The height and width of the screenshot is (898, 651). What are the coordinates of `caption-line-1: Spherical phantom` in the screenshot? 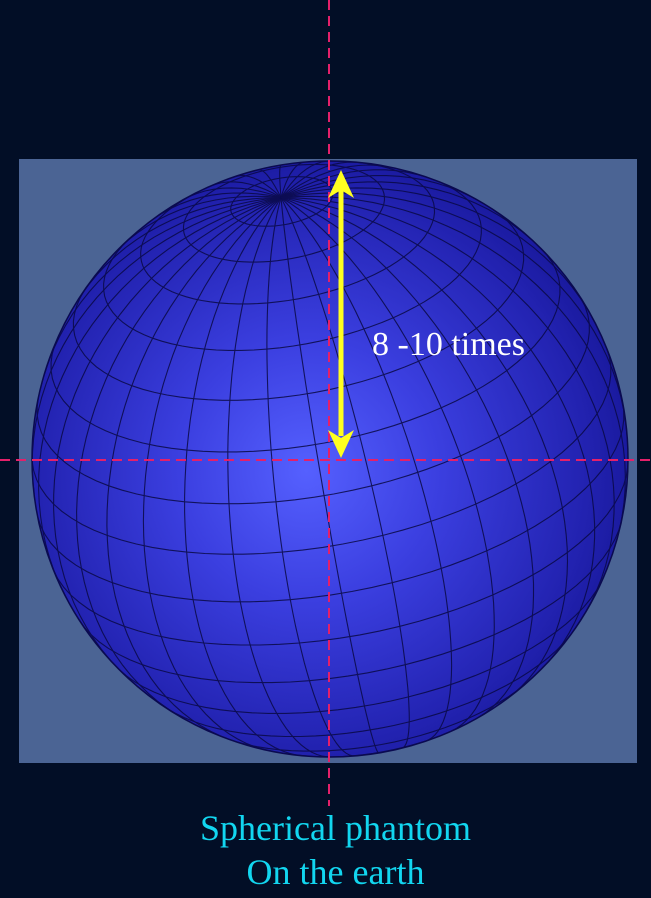 It's located at (335, 828).